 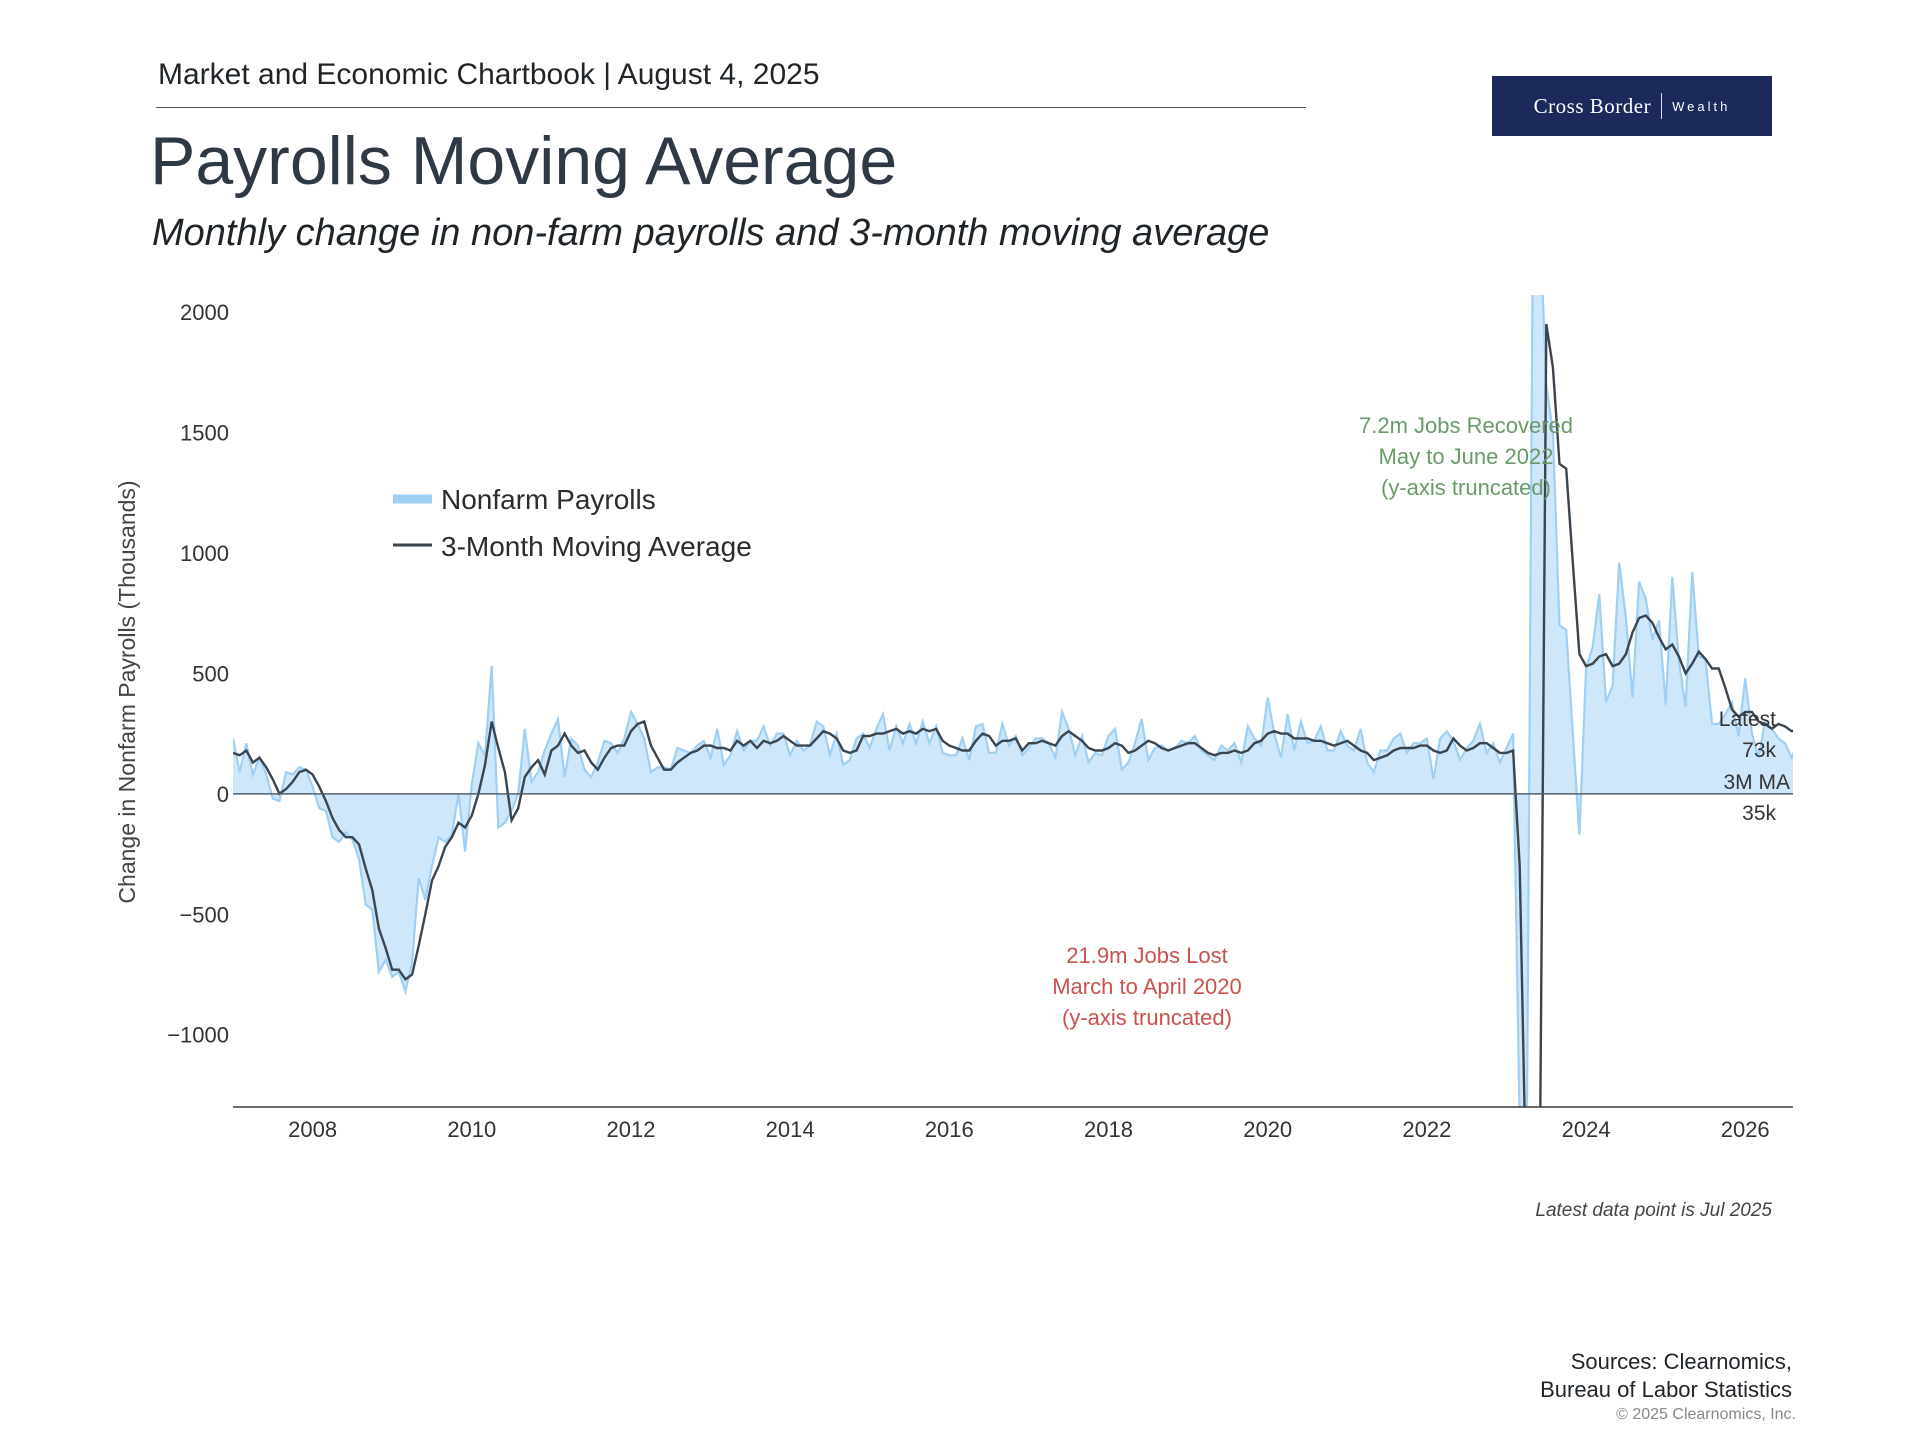 What do you see at coordinates (1147, 1017) in the screenshot?
I see `annotation-jobs-lost-line3: (y-axis truncated)` at bounding box center [1147, 1017].